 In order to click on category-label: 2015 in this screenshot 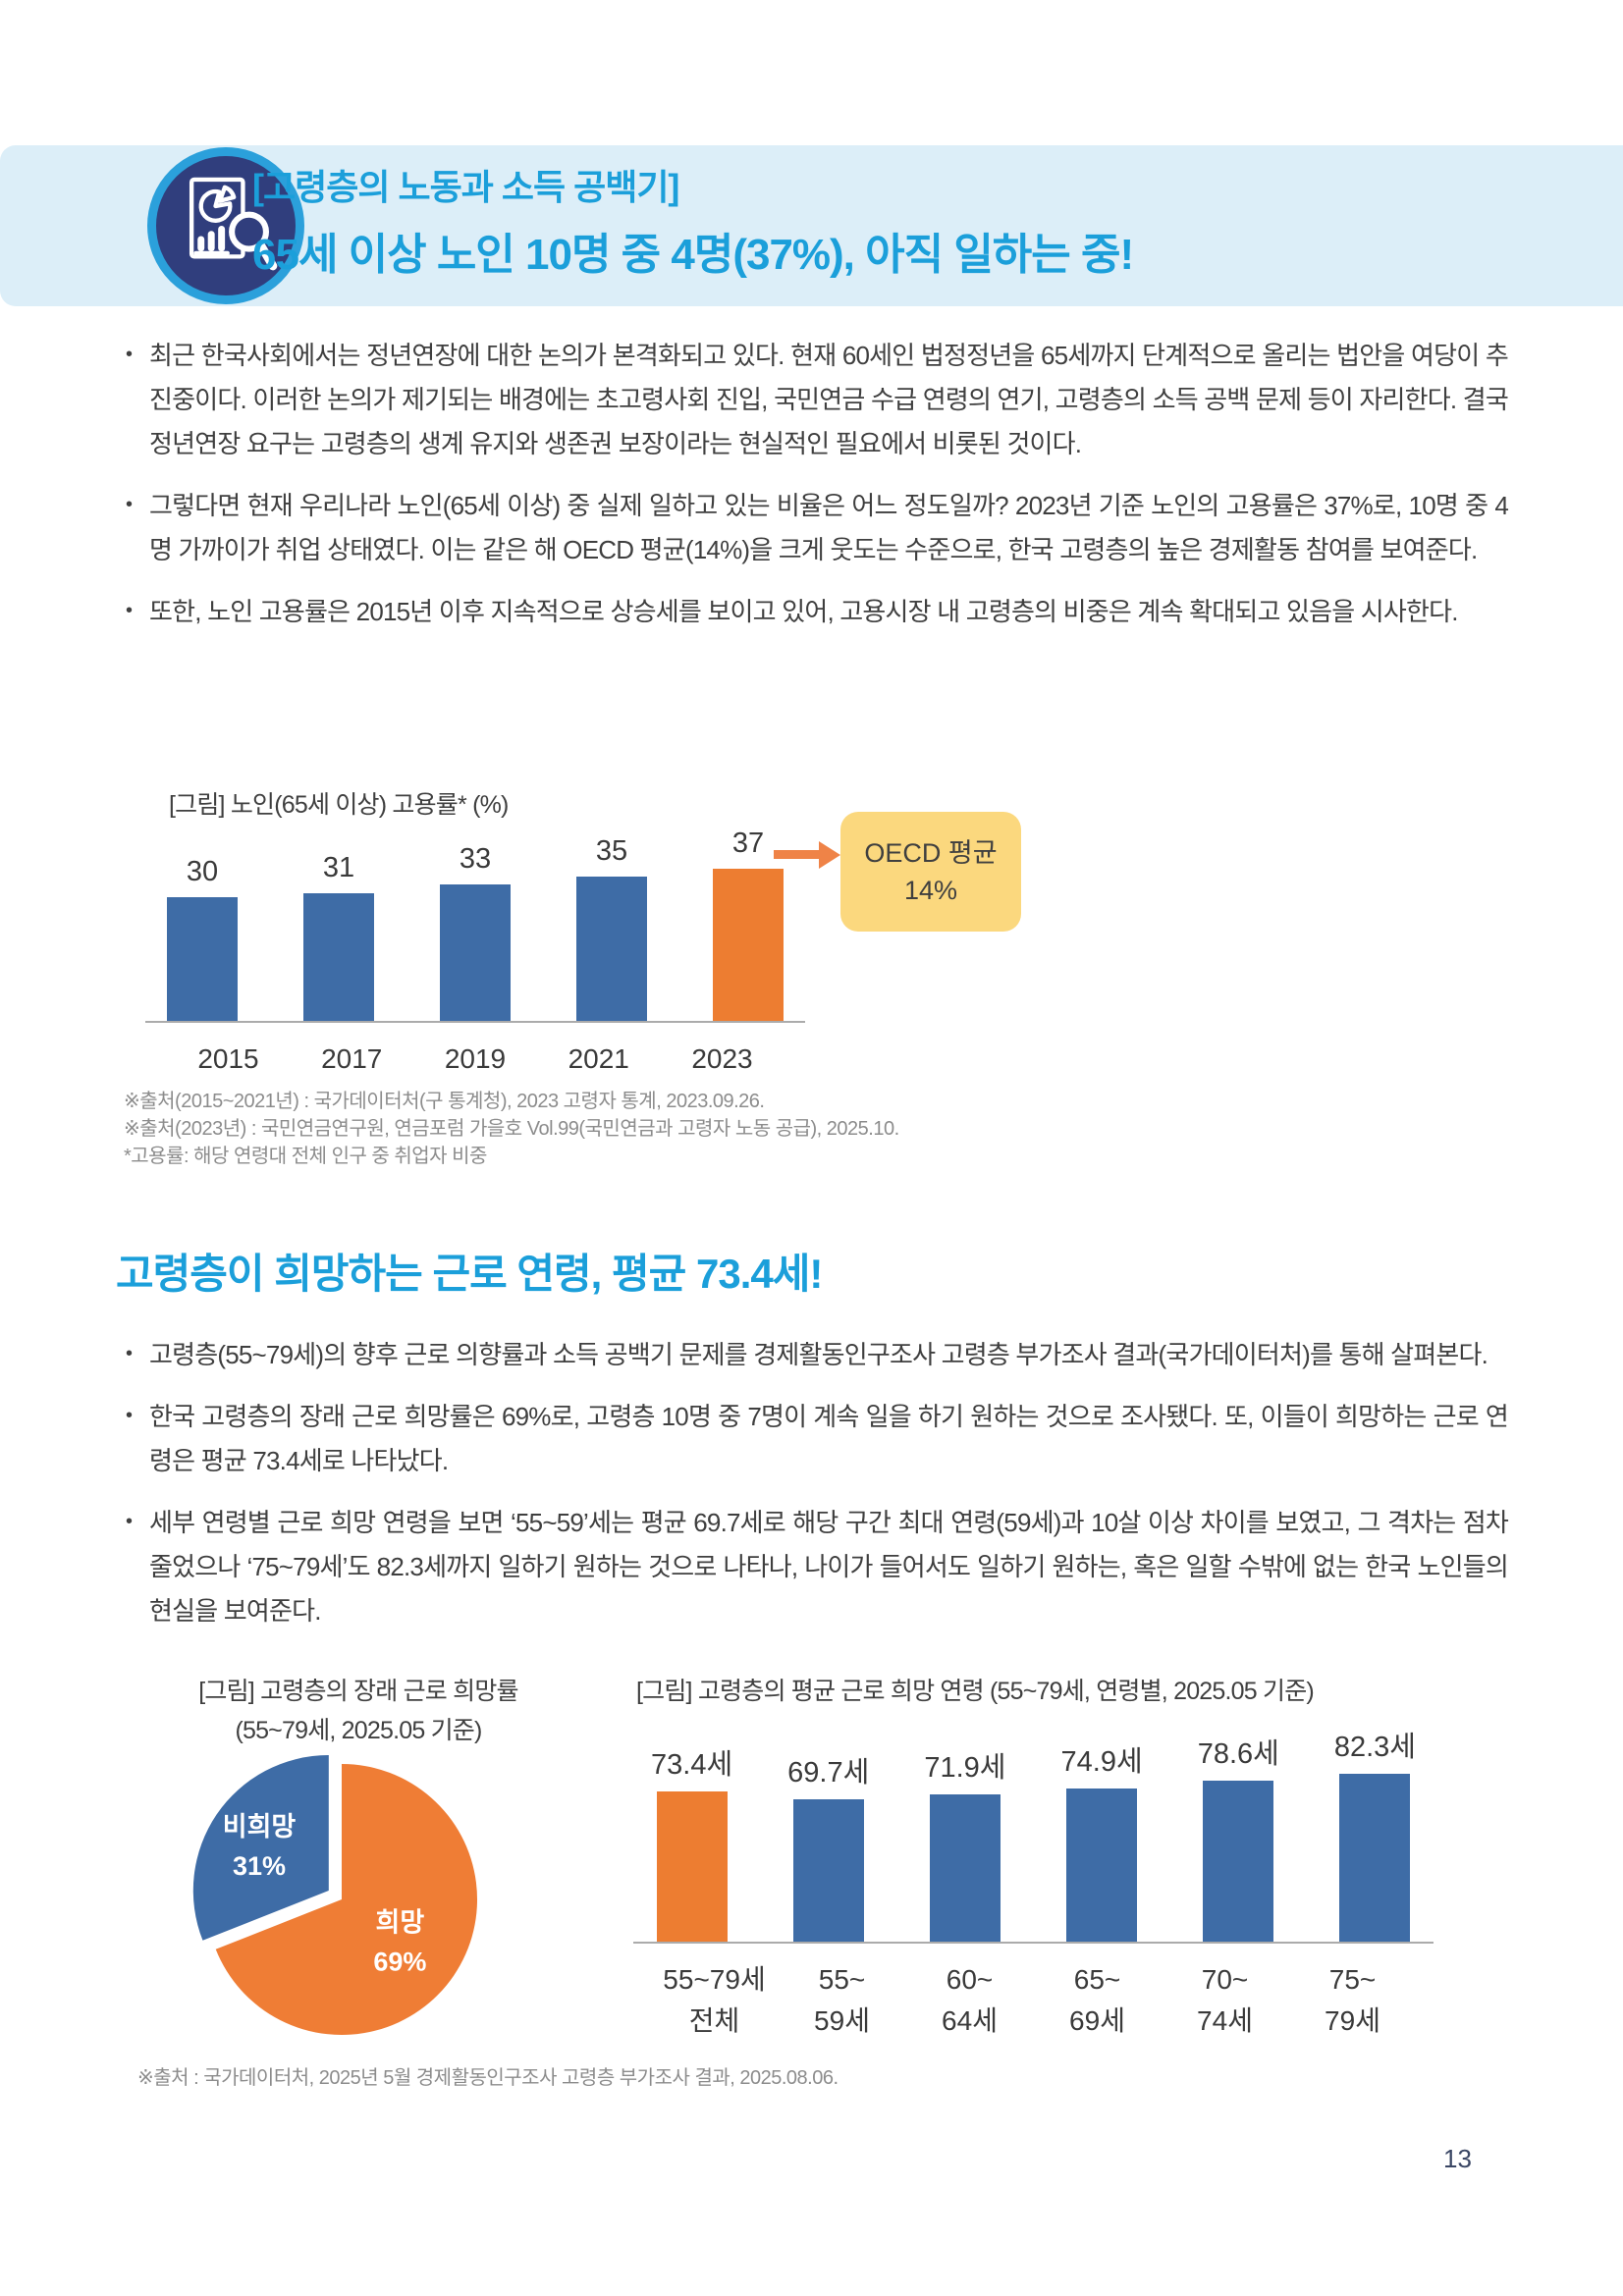, I will do `click(228, 1060)`.